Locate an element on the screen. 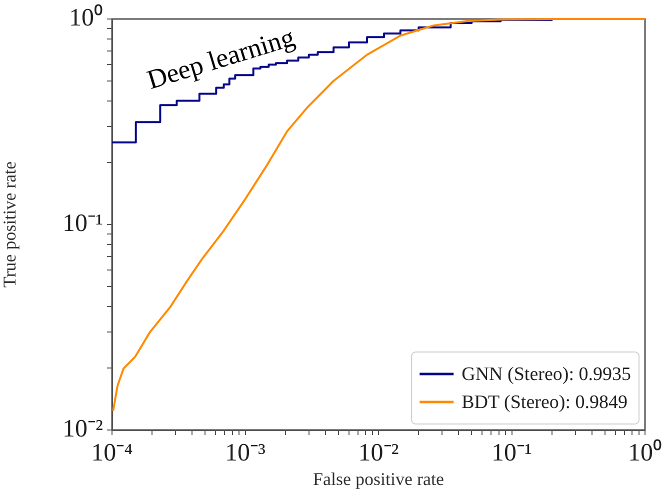 The image size is (668, 493). y-tick-label: 10⁰ is located at coordinates (86, 18).